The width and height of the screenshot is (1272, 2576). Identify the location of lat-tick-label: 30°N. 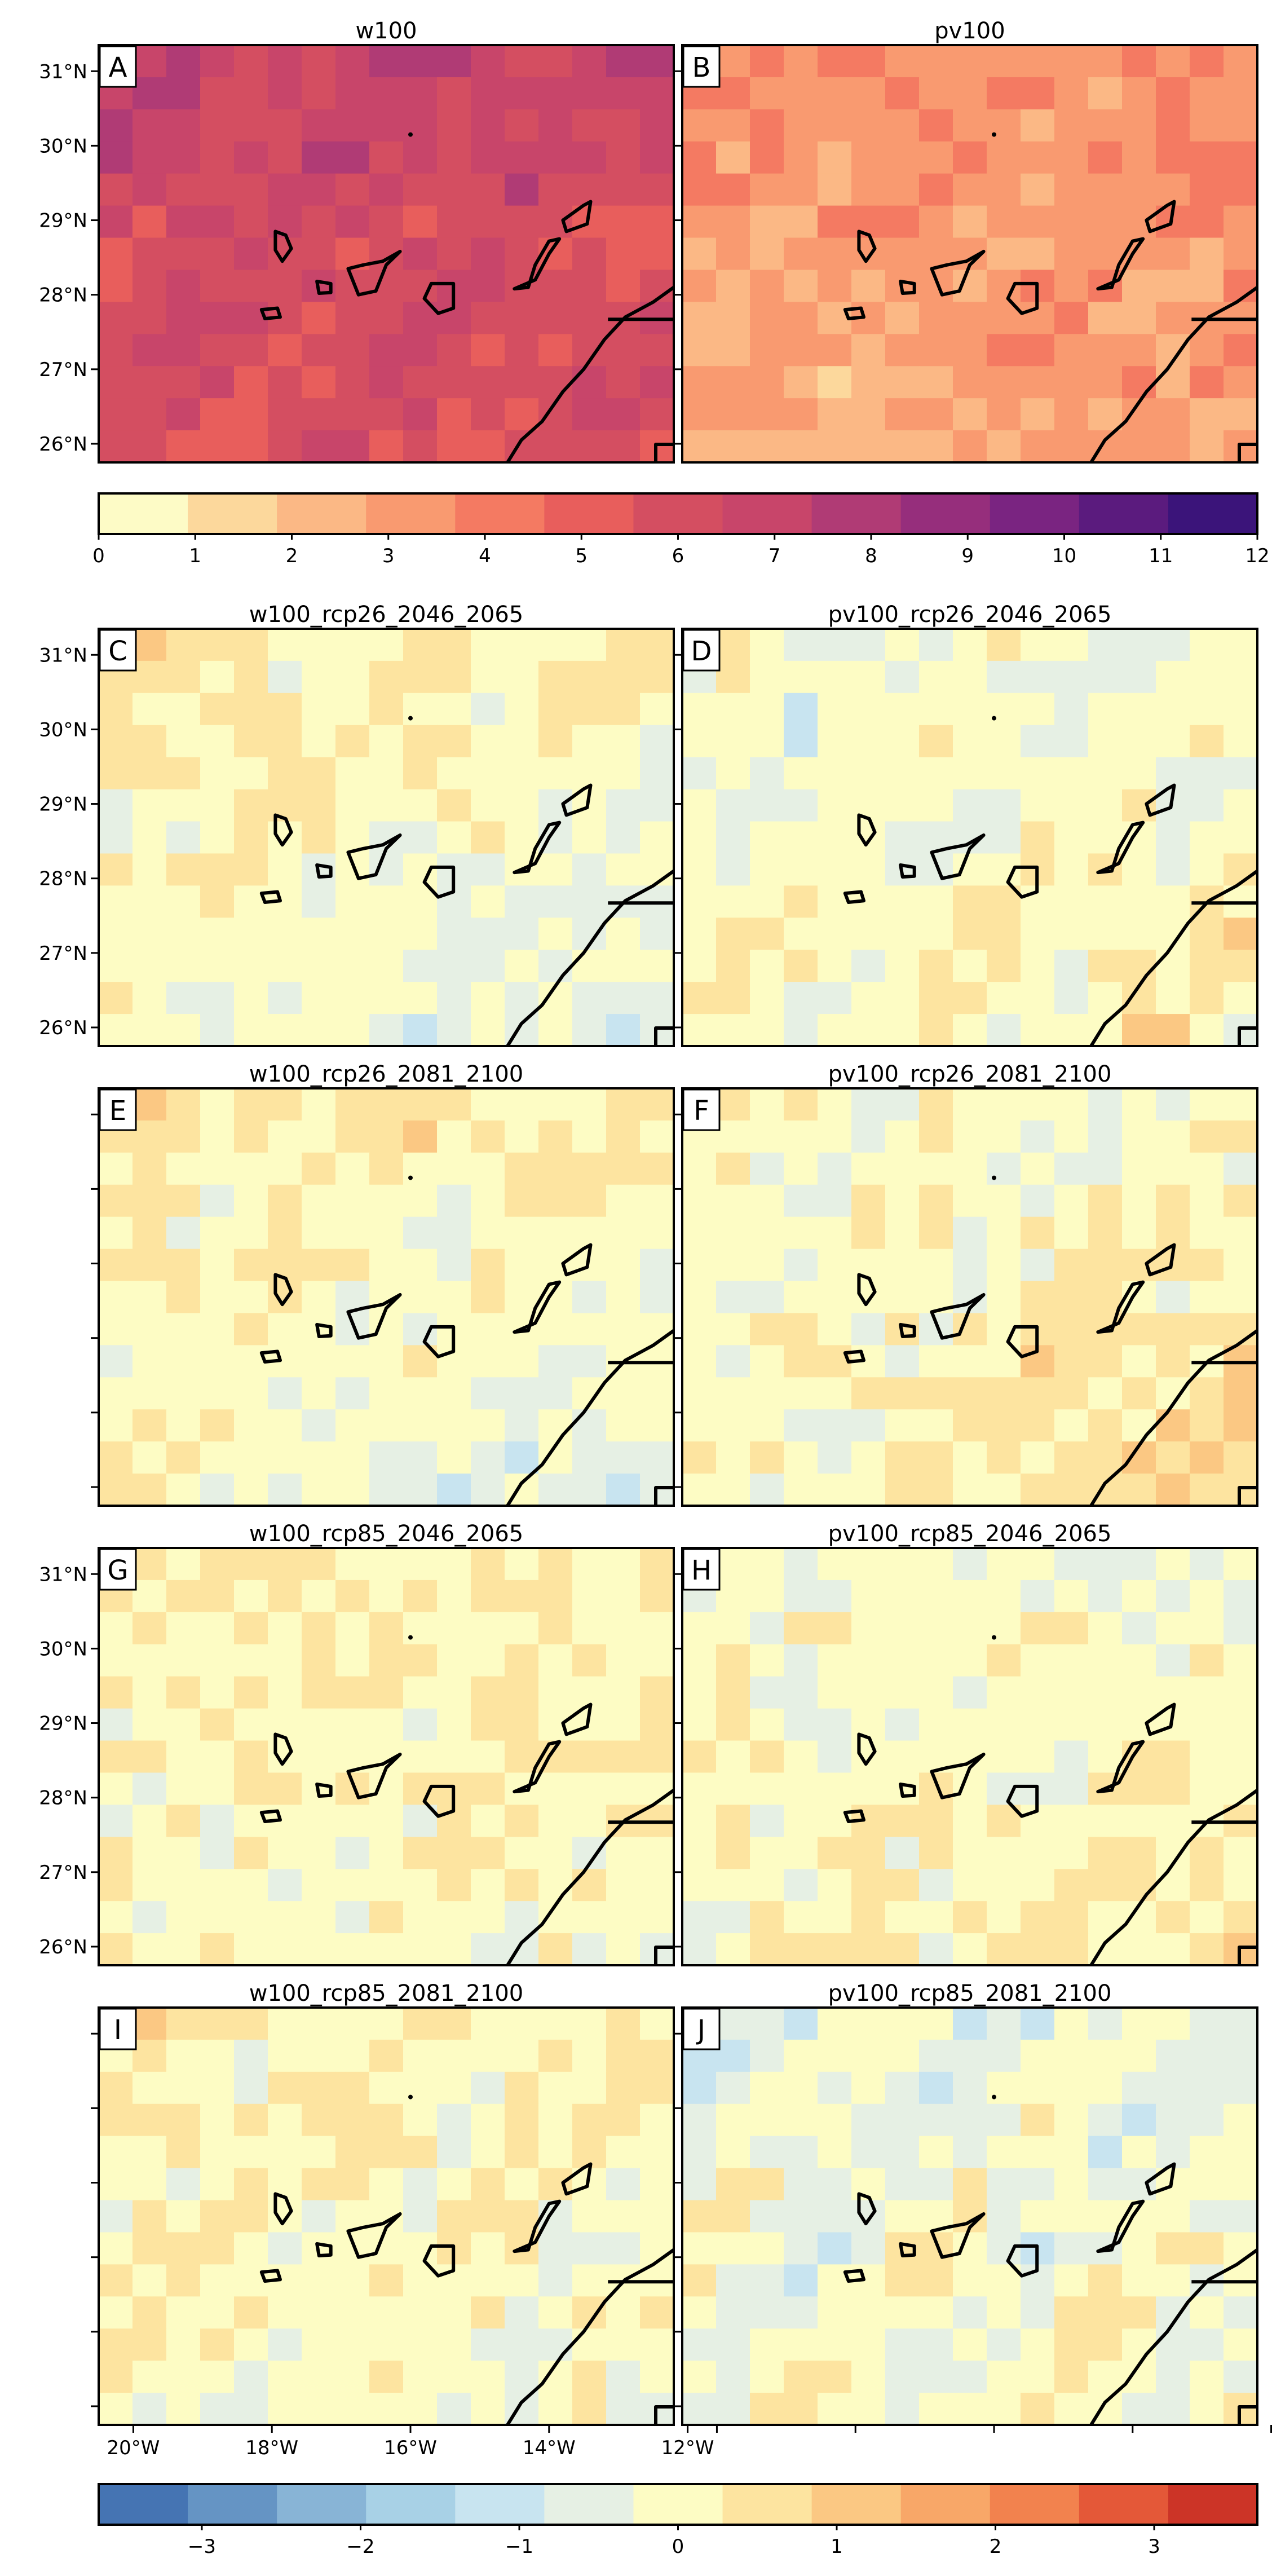
(63, 729).